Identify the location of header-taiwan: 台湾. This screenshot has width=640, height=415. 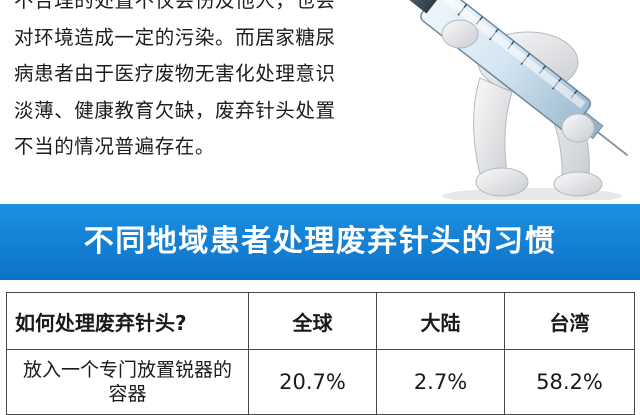
(569, 321).